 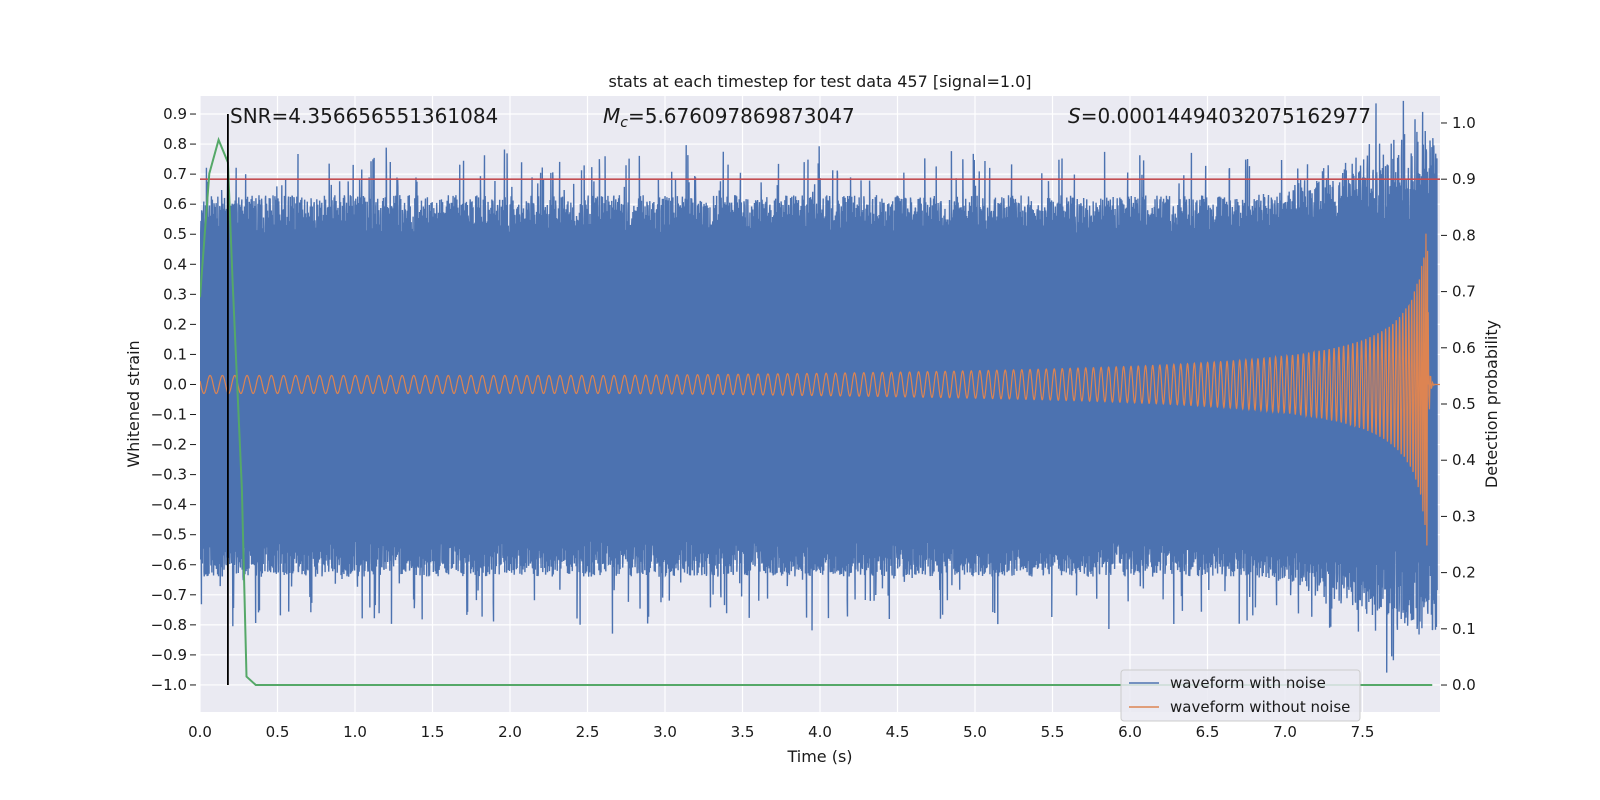 What do you see at coordinates (588, 732) in the screenshot?
I see `x-tick-label: 2.5` at bounding box center [588, 732].